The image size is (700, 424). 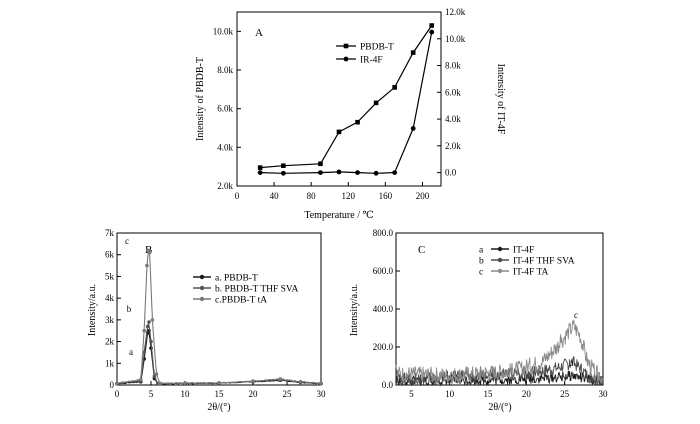 I want to click on panel-b-ytick-label: 5k, so click(x=110, y=276).